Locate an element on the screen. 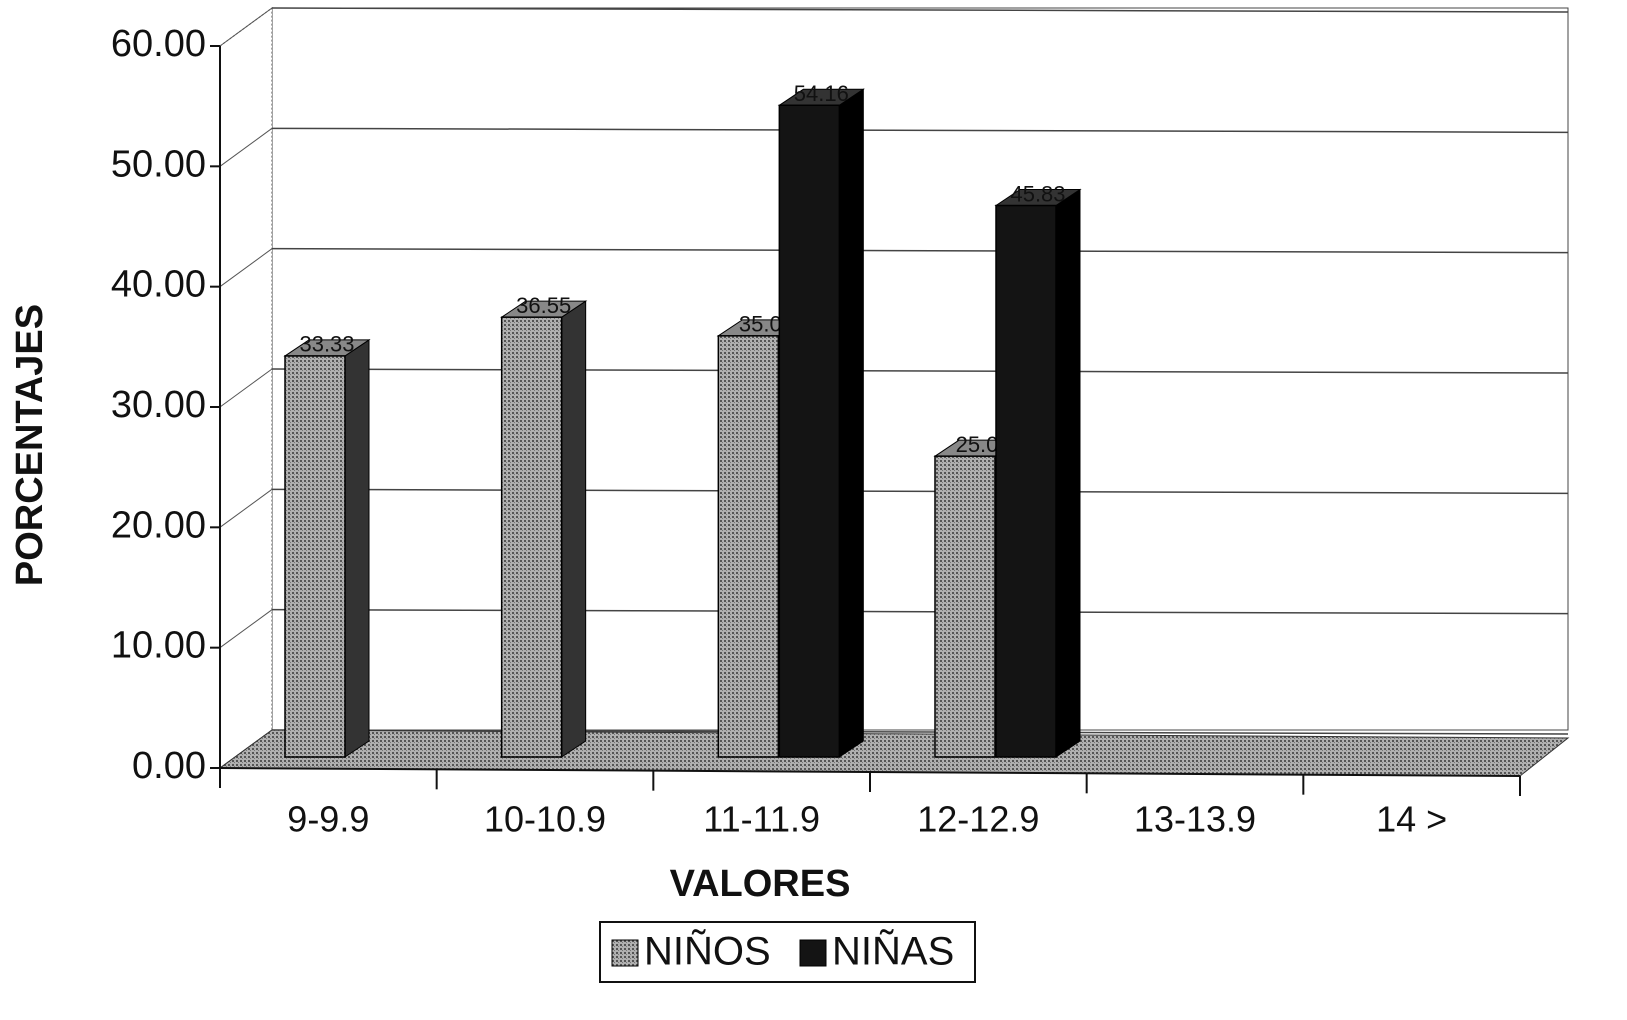 Image resolution: width=1627 pixels, height=1020 pixels. x-tick-label: 11-11.9 is located at coordinates (761, 819).